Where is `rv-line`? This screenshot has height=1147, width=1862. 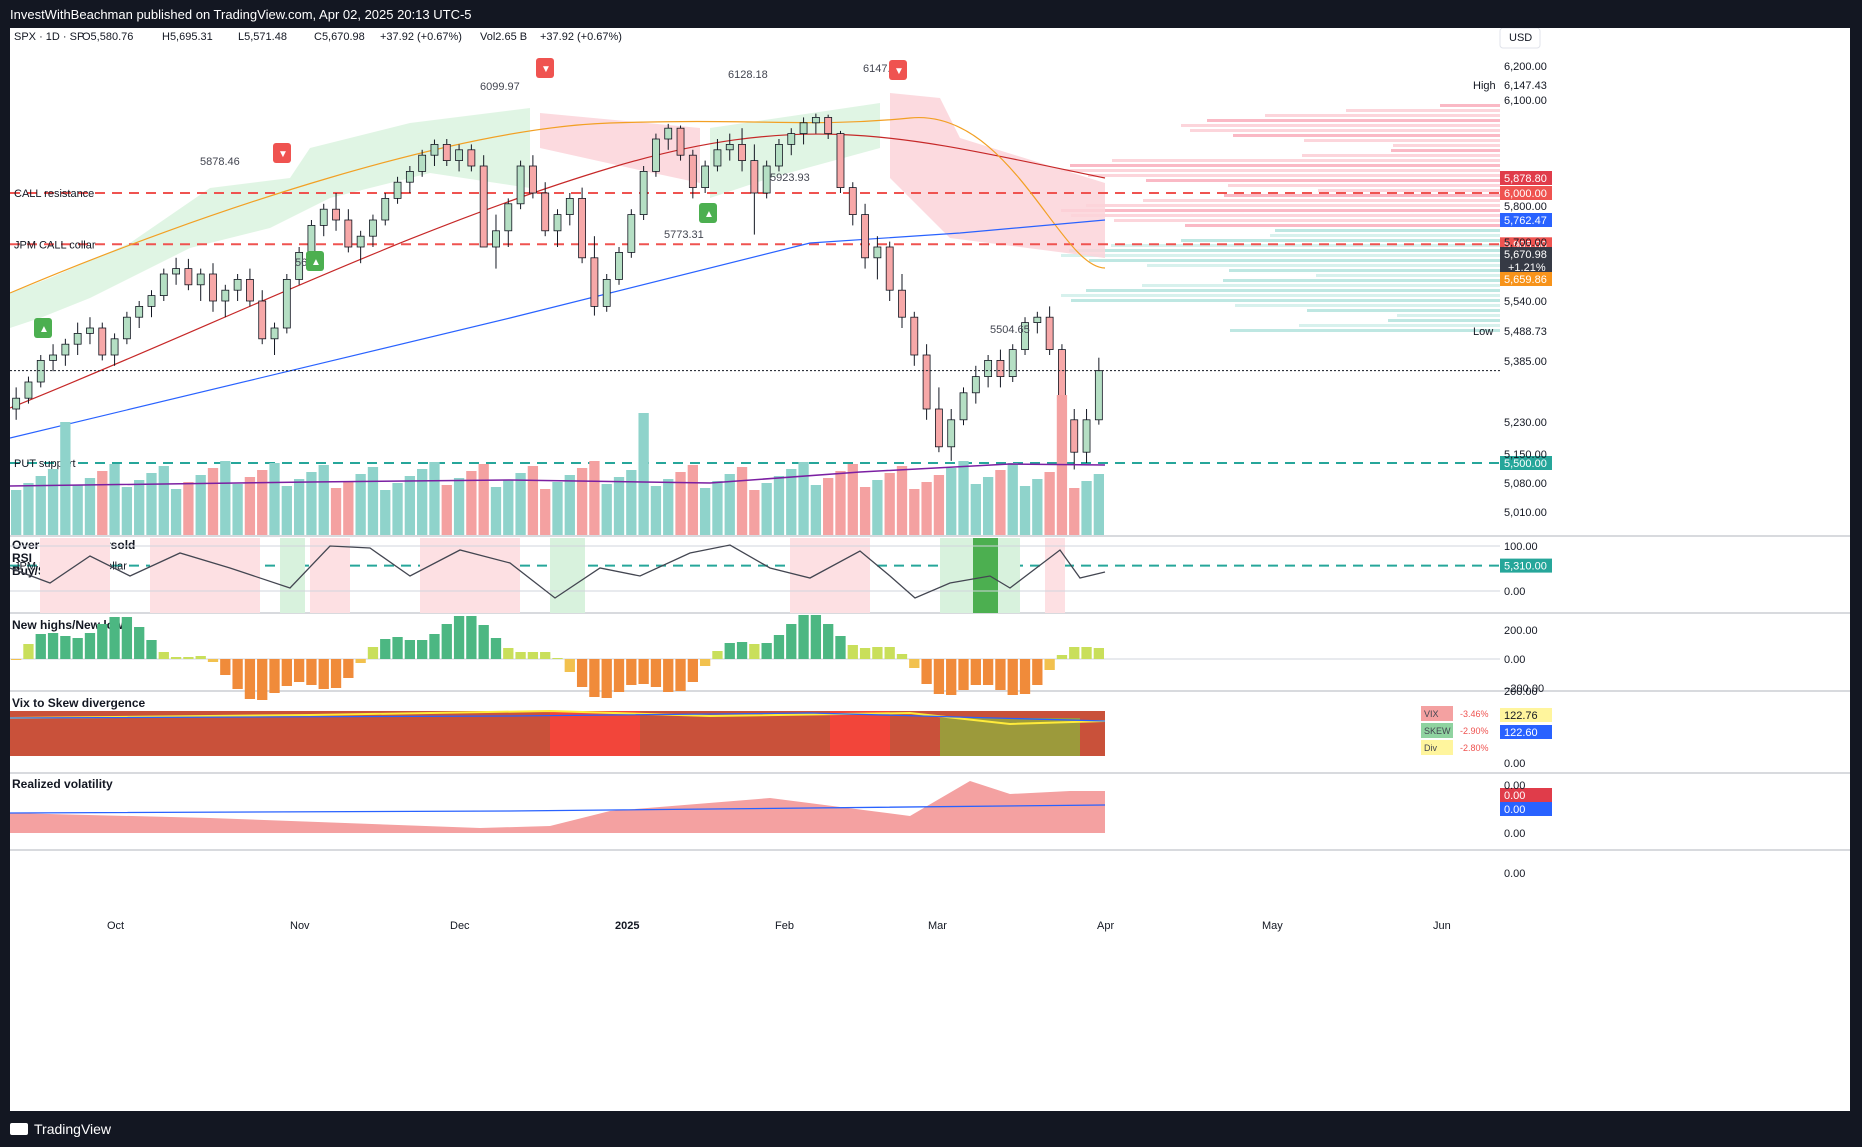 rv-line is located at coordinates (557, 809).